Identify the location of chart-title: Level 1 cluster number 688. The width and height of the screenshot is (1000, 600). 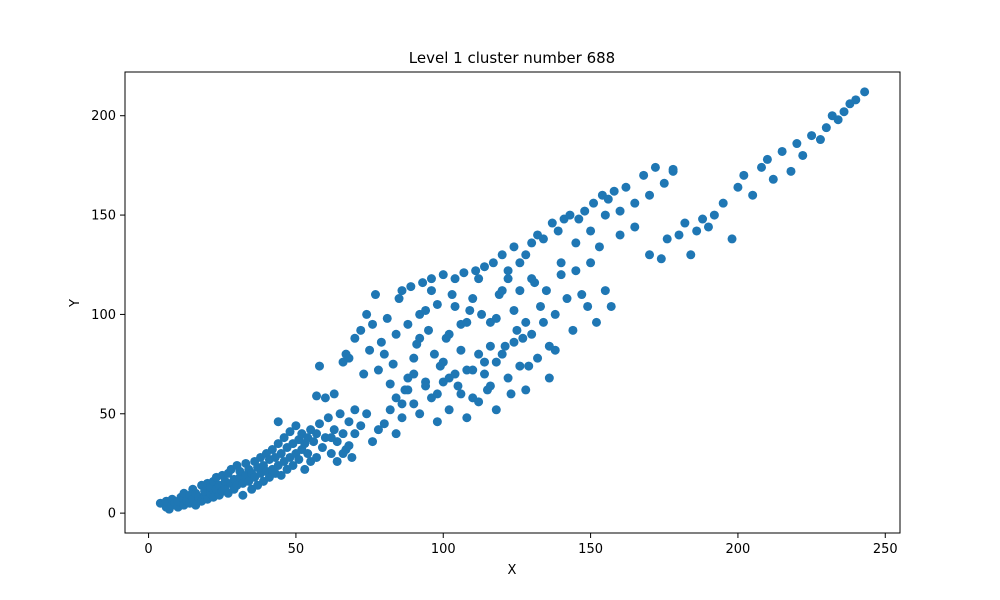
(512, 58).